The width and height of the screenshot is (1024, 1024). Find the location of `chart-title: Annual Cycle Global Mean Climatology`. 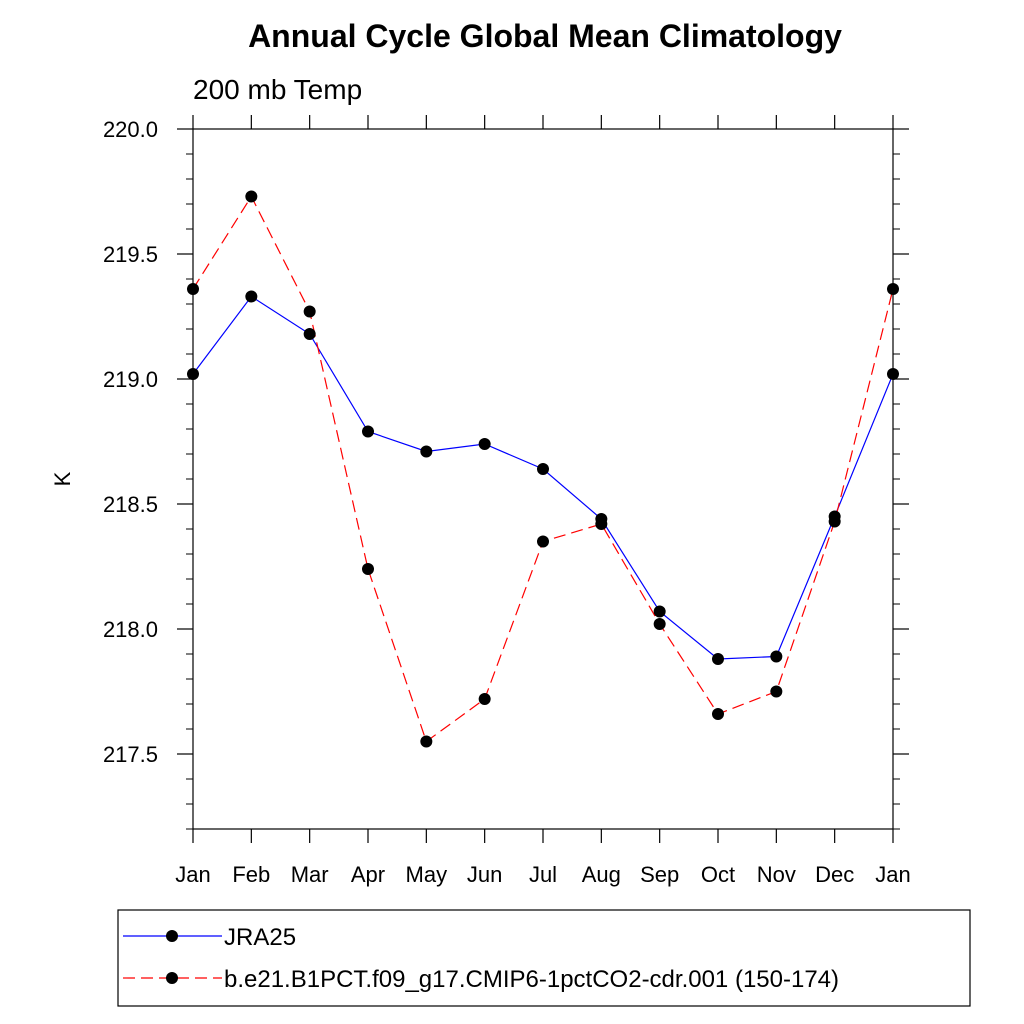

chart-title: Annual Cycle Global Mean Climatology is located at coordinates (545, 36).